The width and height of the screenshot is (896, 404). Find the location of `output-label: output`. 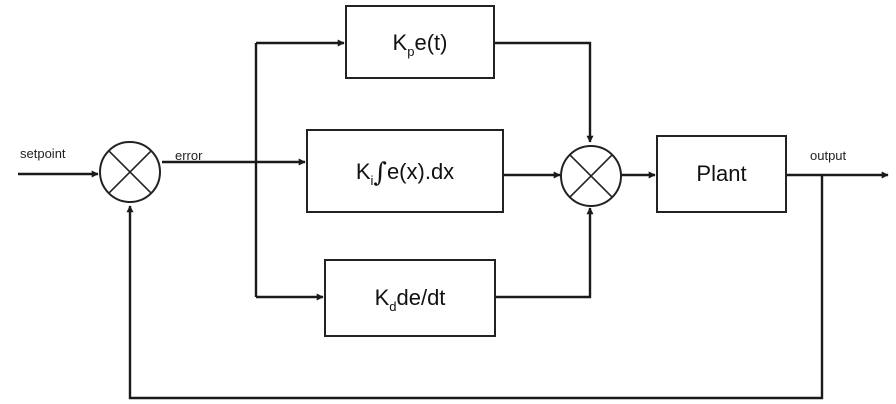

output-label: output is located at coordinates (828, 155).